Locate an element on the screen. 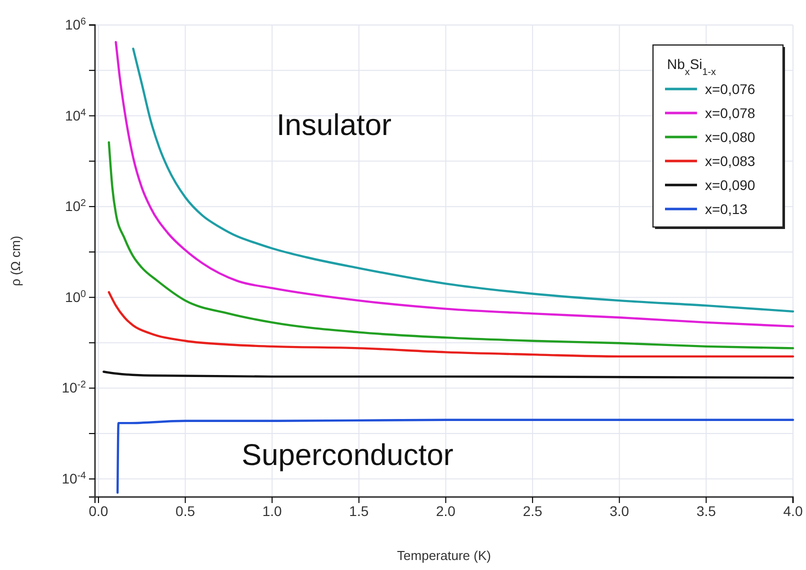 This screenshot has height=570, width=806. legend-label: x=0,076 is located at coordinates (730, 88).